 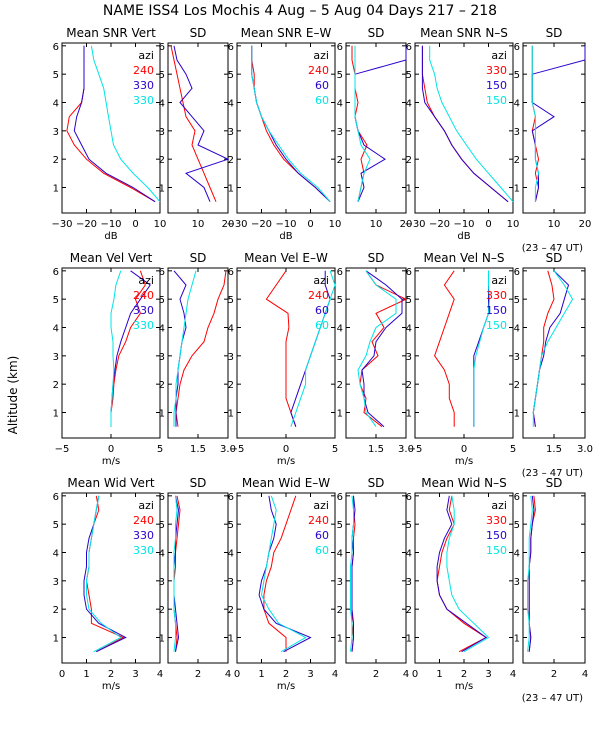 I want to click on series-line-blue, so click(x=462, y=574).